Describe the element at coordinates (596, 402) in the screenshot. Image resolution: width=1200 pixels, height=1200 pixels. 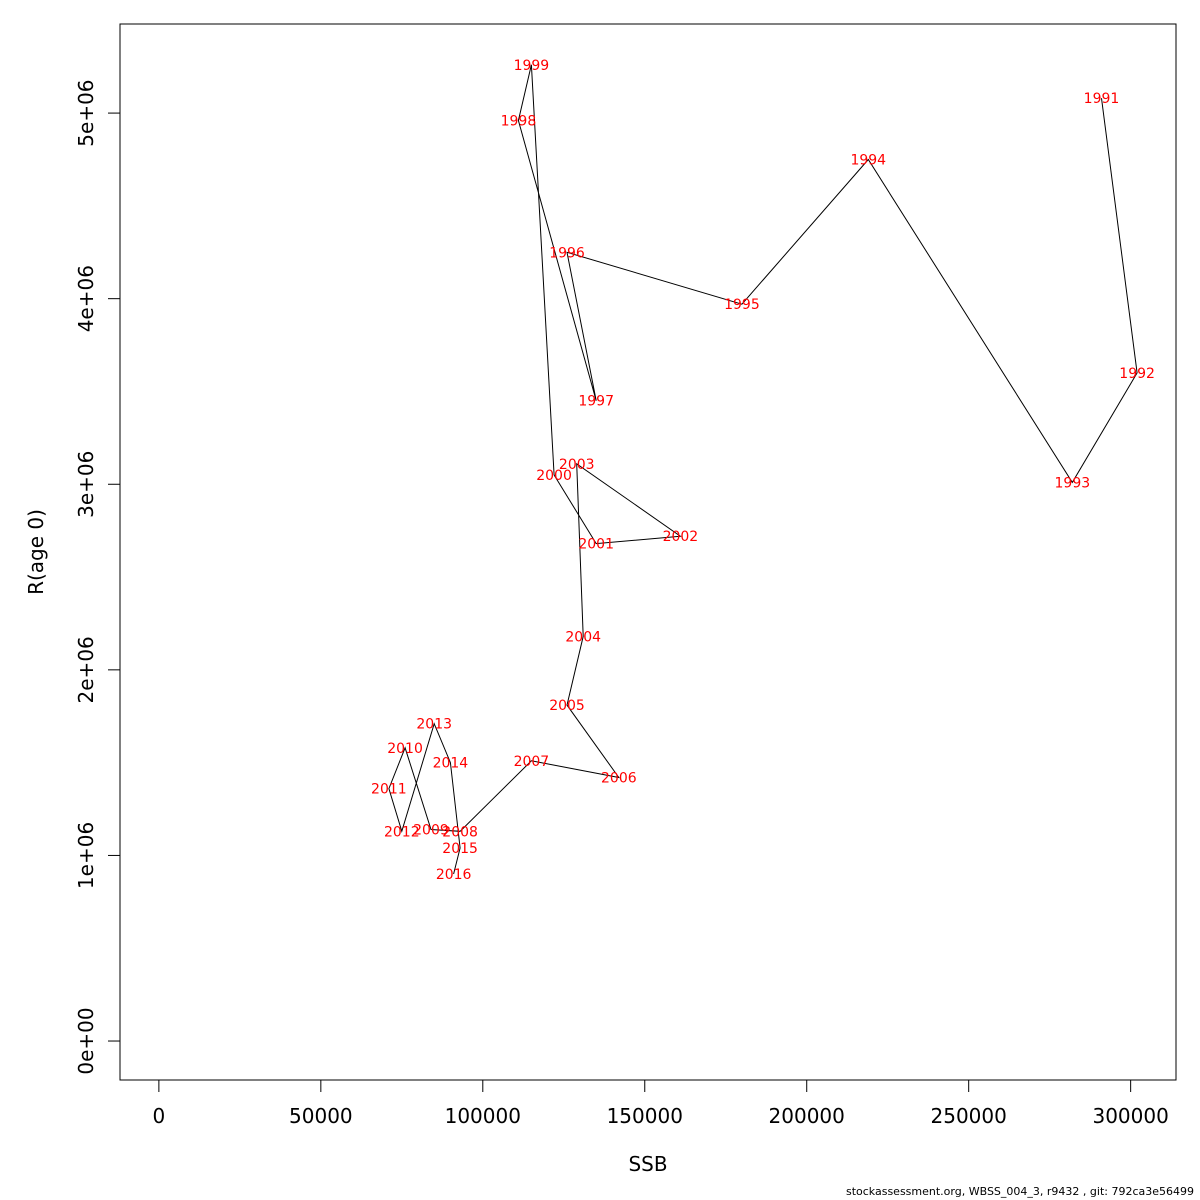
I see `point-label: 1997` at that location.